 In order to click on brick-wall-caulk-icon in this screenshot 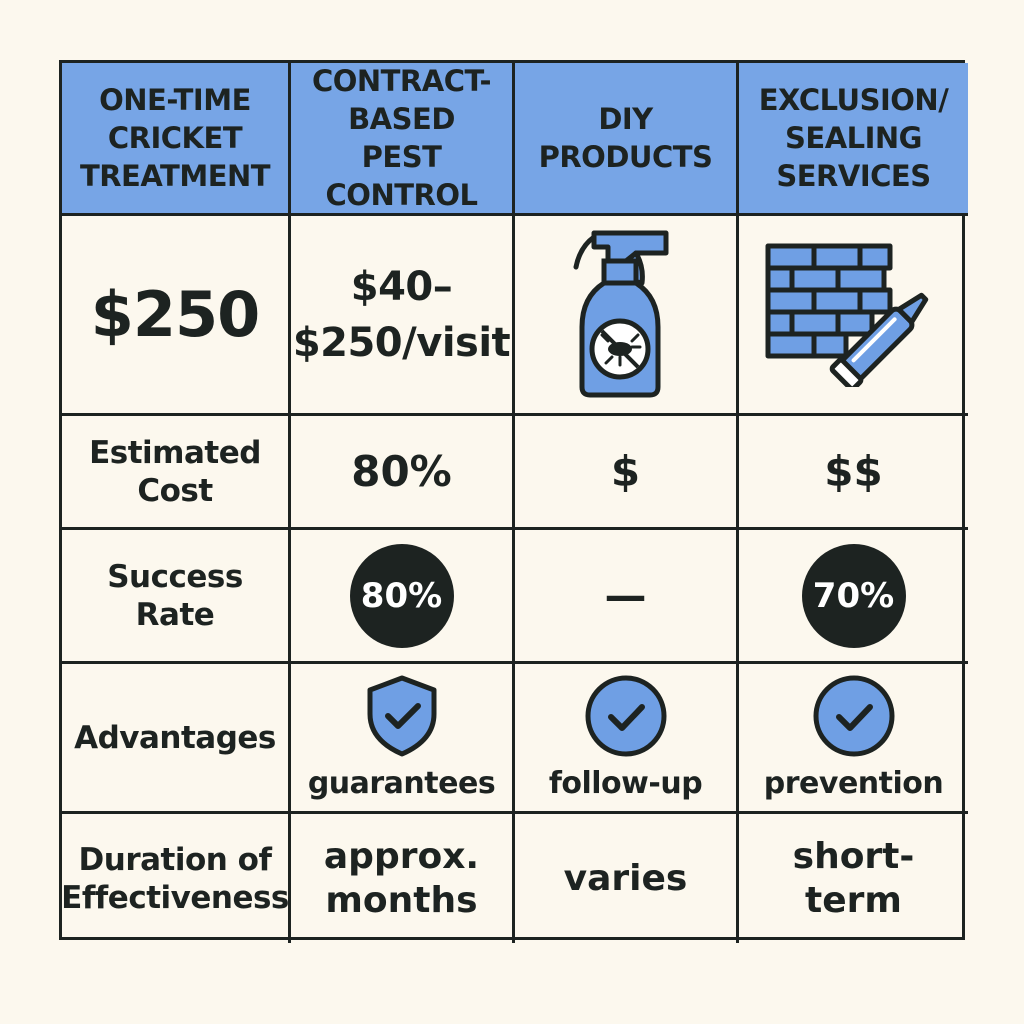, I will do `click(846, 315)`.